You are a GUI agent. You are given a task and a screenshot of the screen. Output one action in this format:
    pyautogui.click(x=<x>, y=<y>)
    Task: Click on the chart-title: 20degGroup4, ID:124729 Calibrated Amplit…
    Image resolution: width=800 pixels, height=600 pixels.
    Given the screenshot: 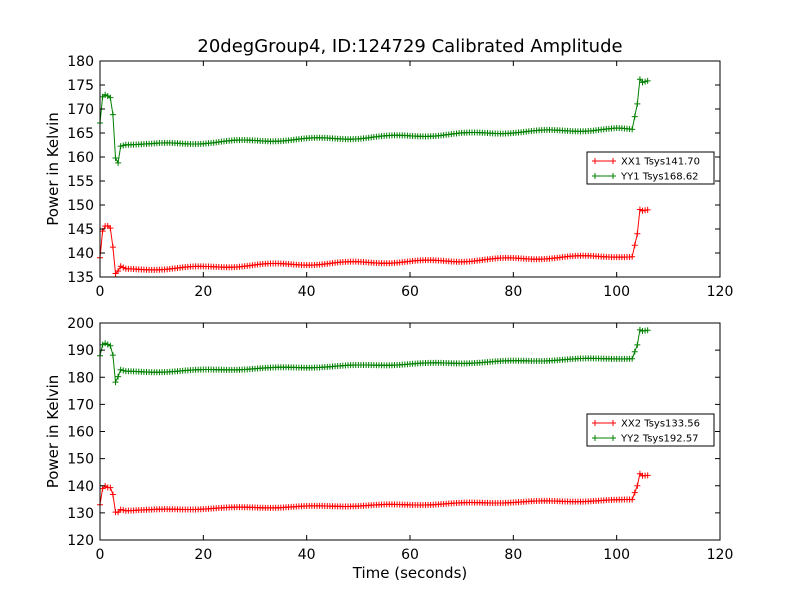 What is the action you would take?
    pyautogui.click(x=409, y=46)
    